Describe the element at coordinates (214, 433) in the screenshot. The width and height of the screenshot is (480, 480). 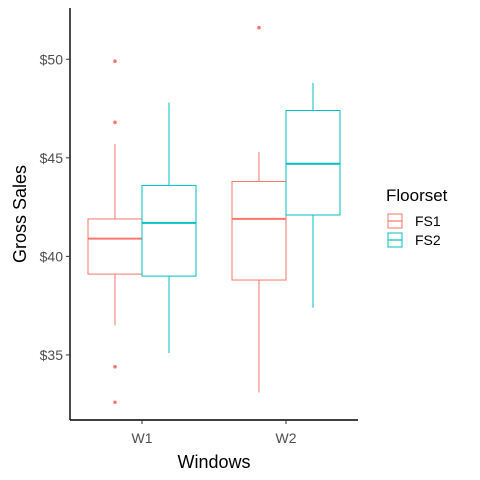
I see `x-axis-ticks: W1 W2` at that location.